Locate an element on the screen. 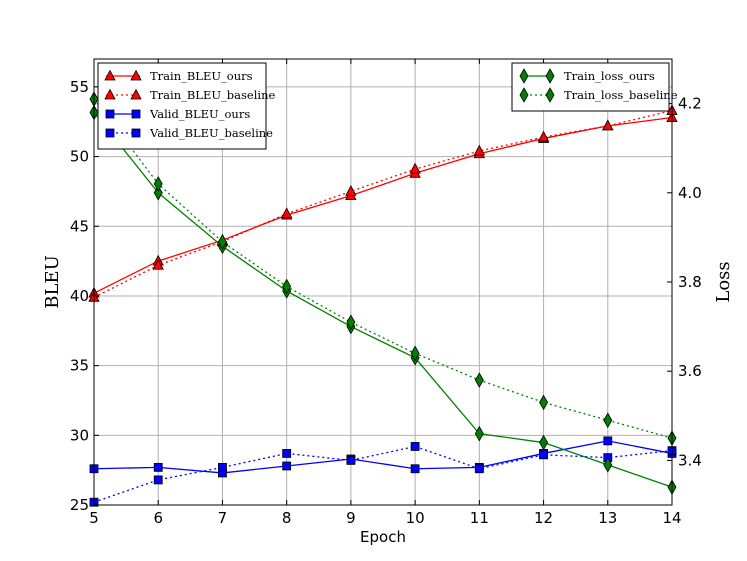 Image resolution: width=747 pixels, height=561 pixels. legend-label-Valid_BLEU_baseline: Valid_BLEU_baseline is located at coordinates (211, 133).